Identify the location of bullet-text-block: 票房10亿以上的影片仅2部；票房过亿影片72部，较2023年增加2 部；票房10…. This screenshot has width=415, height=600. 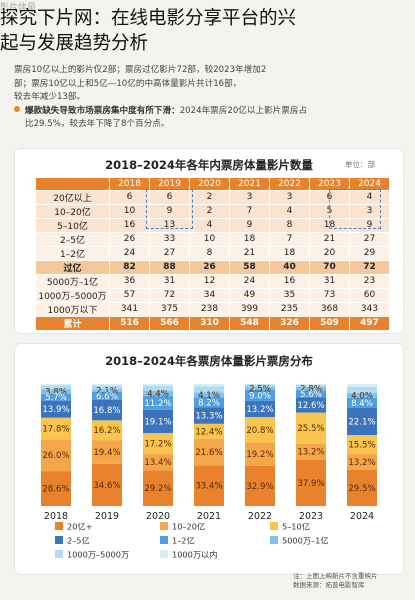
(211, 98).